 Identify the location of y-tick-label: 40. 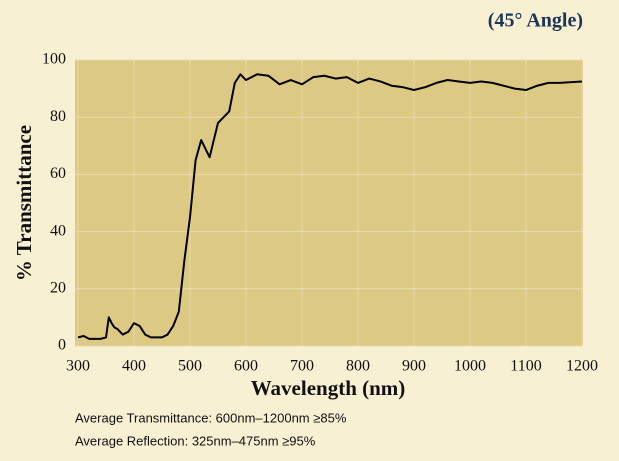
(58, 230).